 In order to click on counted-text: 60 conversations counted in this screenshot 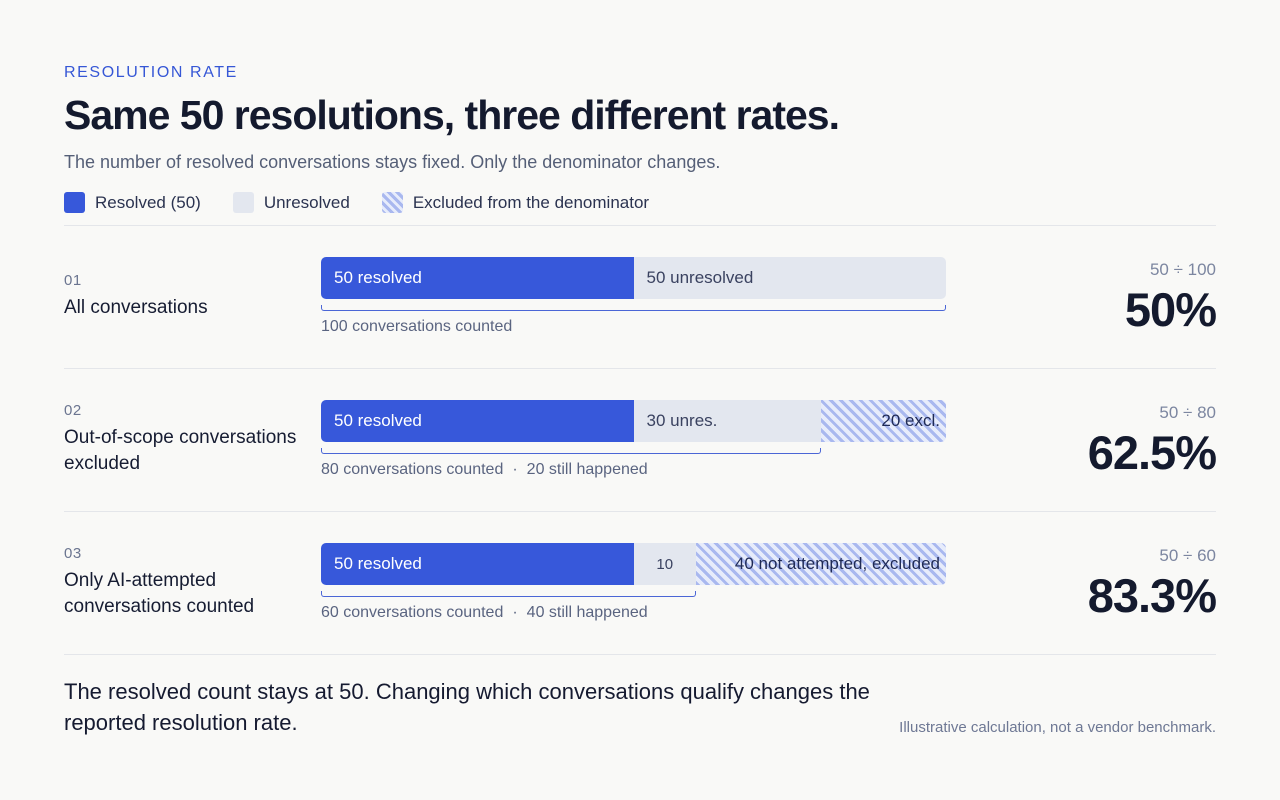, I will do `click(412, 612)`.